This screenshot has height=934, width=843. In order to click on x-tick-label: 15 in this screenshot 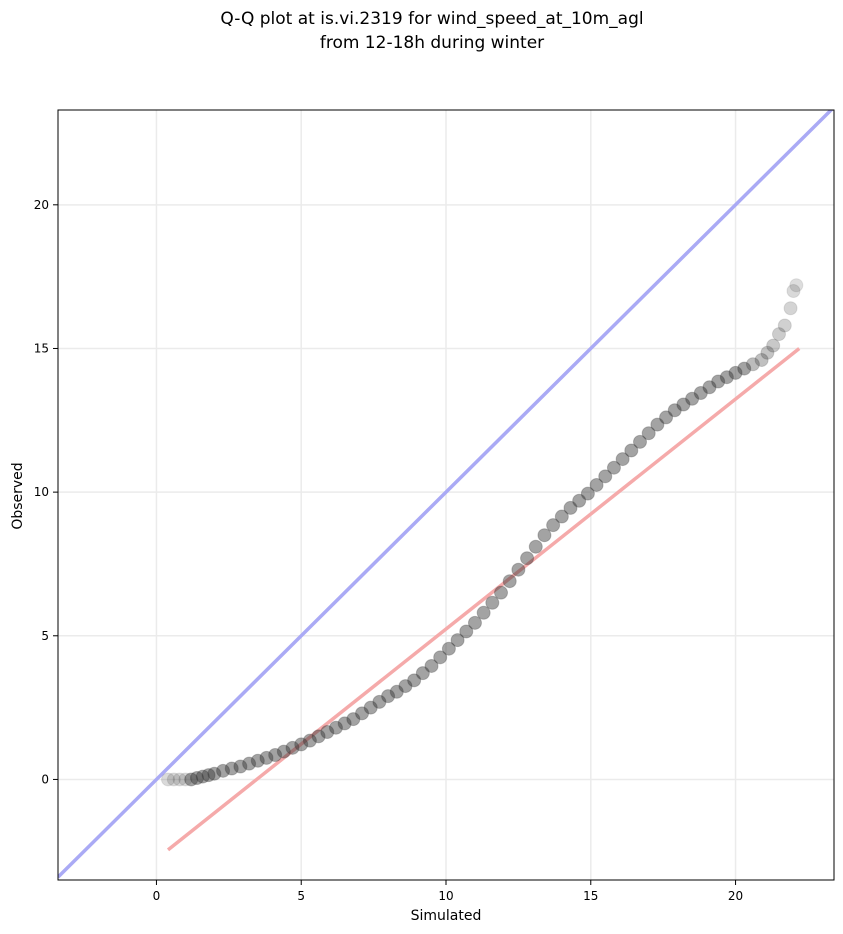, I will do `click(590, 896)`.